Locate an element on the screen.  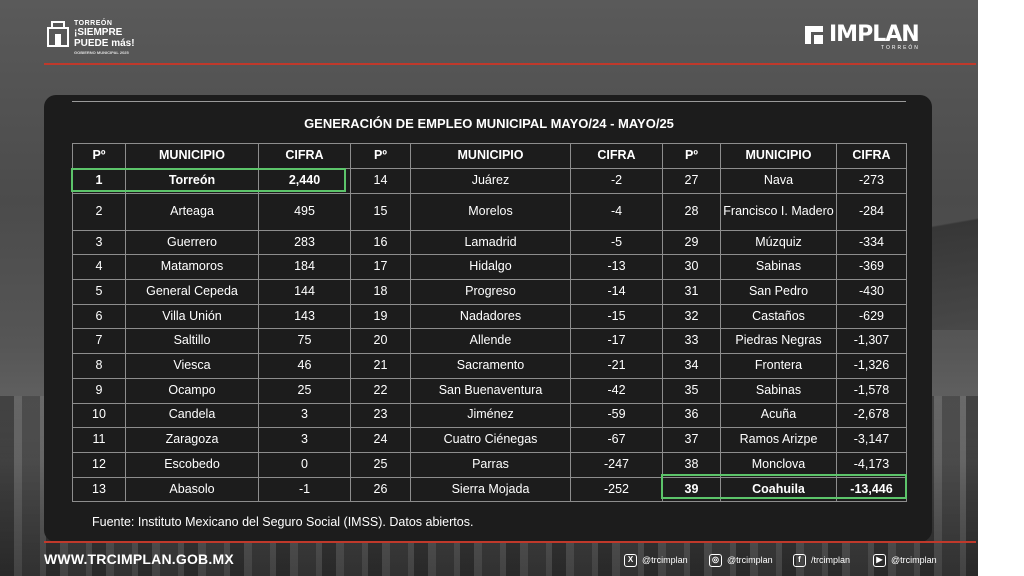
municipio-cell: Allende is located at coordinates (490, 341).